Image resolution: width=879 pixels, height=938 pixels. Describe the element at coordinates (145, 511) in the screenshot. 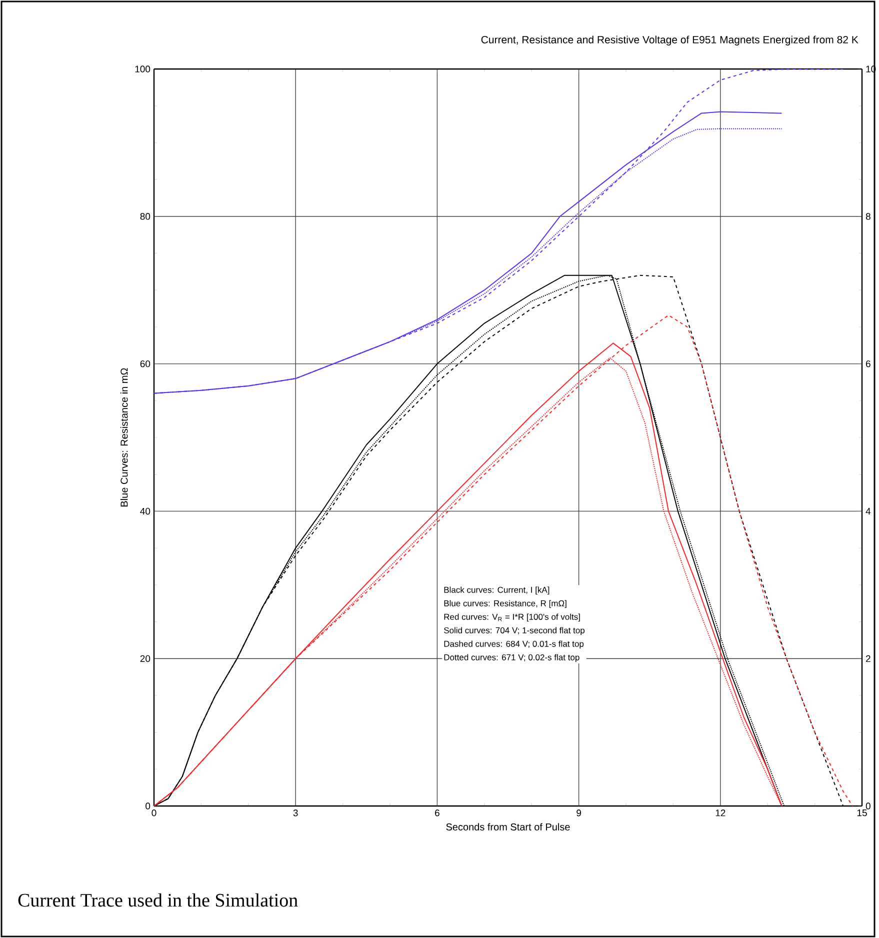

I see `y-tick-label: 40` at that location.